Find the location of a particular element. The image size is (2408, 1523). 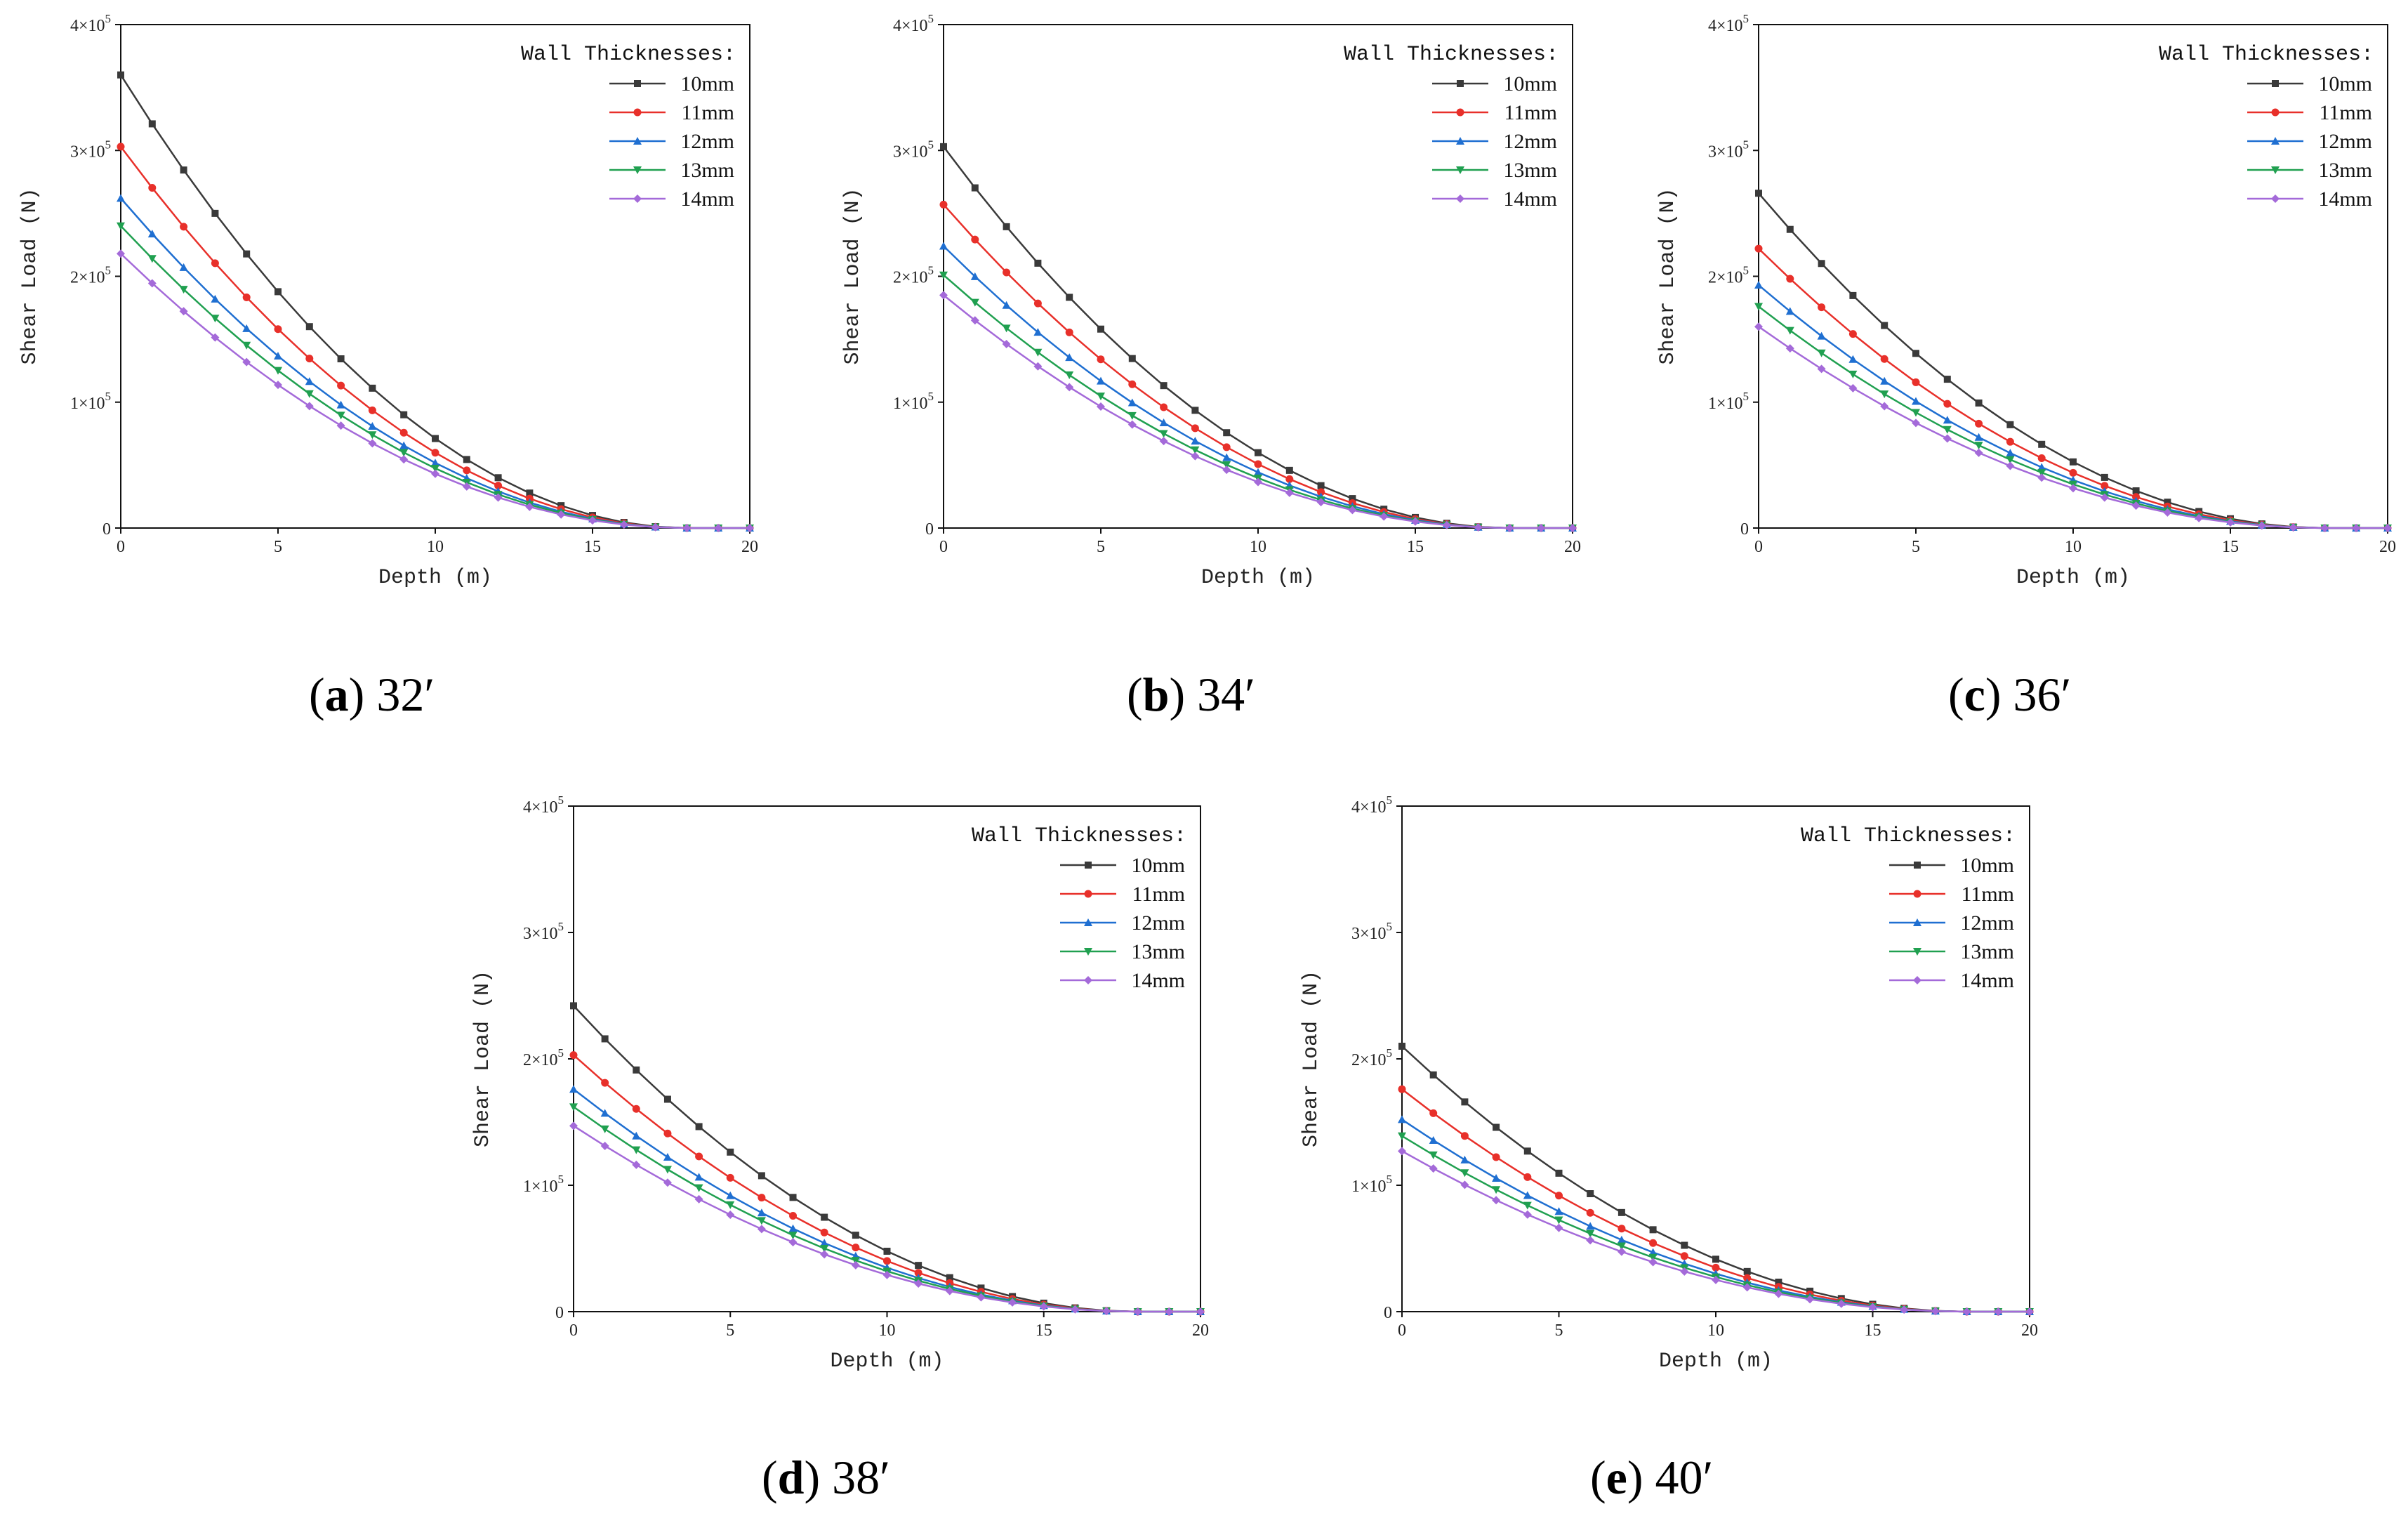

caption-c: (c) 36′ is located at coordinates (2010, 695).